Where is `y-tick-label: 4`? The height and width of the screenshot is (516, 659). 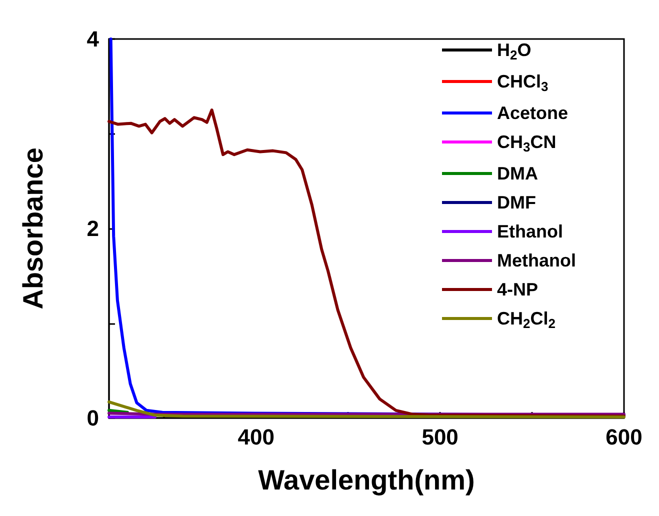 y-tick-label: 4 is located at coordinates (93, 39).